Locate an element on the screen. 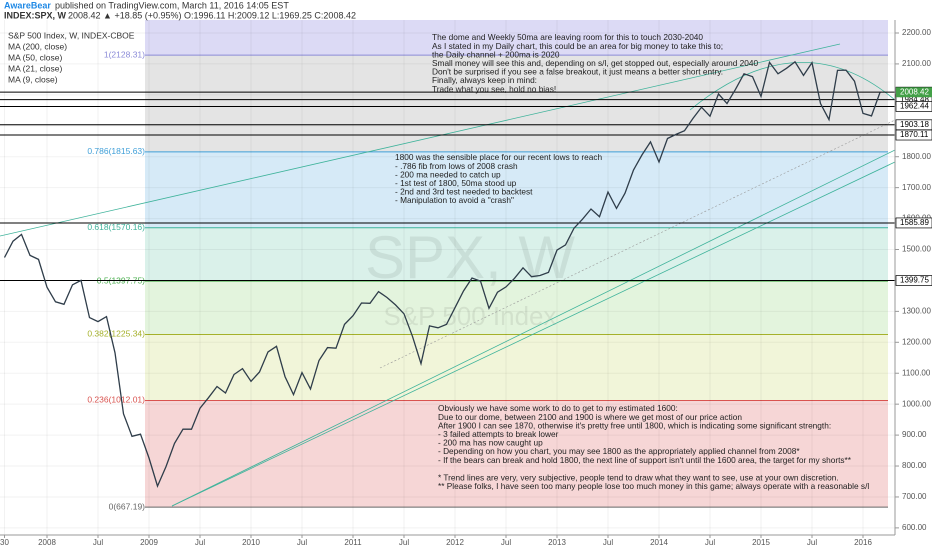  symbol: INDEX:SPX, W is located at coordinates (35, 15).